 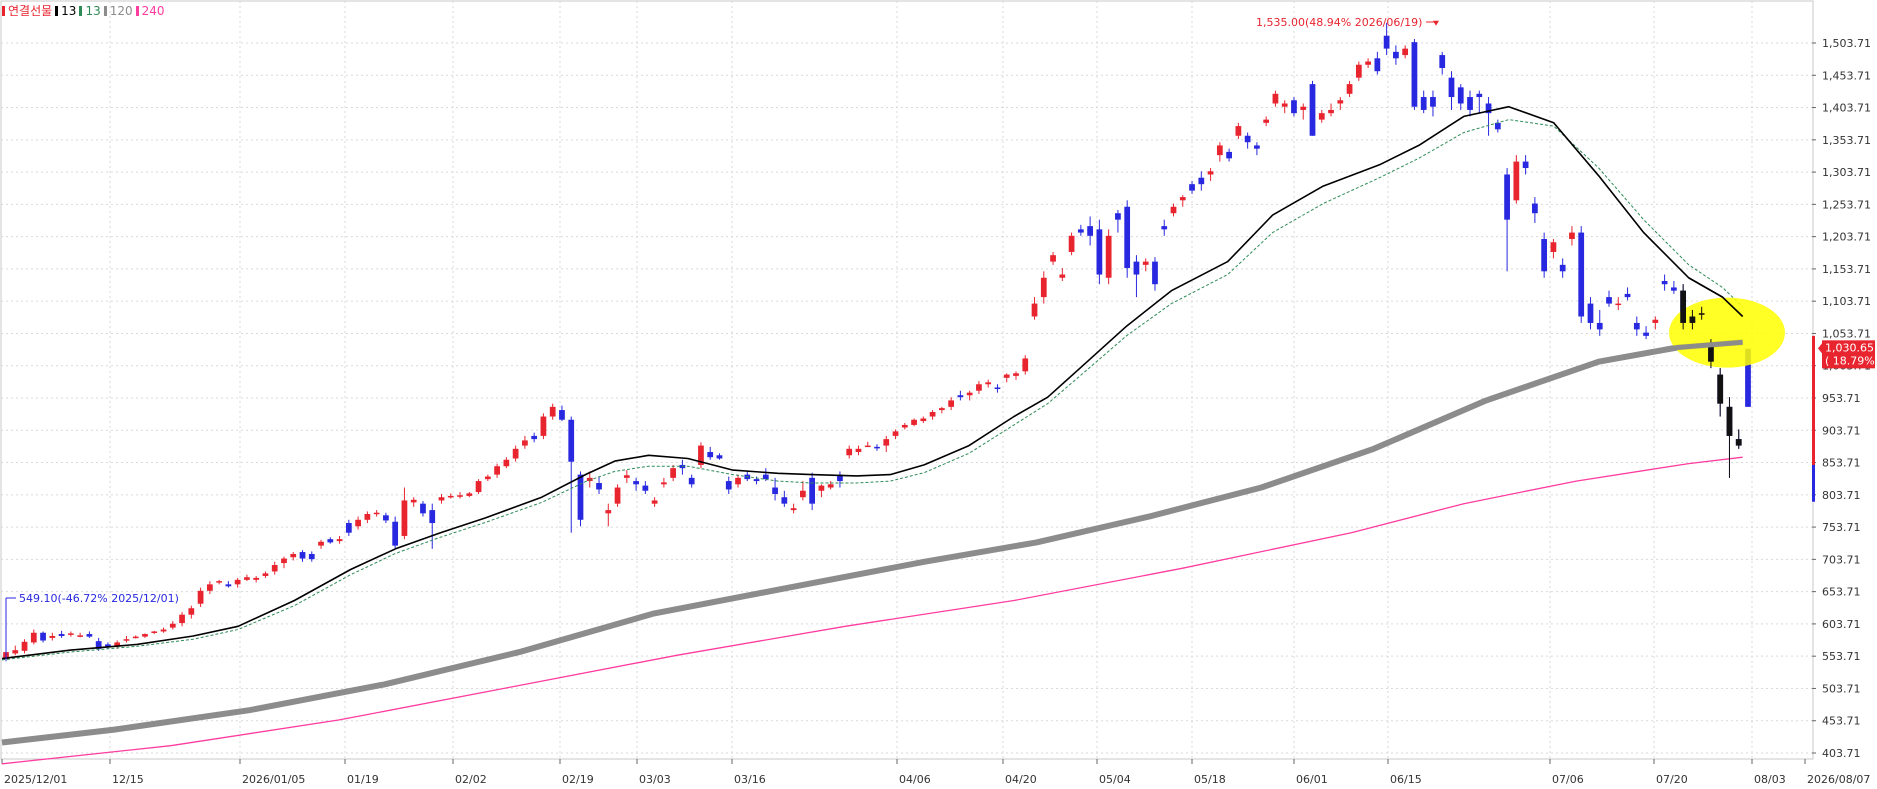 What do you see at coordinates (121, 11) in the screenshot?
I see `legend-label: 120` at bounding box center [121, 11].